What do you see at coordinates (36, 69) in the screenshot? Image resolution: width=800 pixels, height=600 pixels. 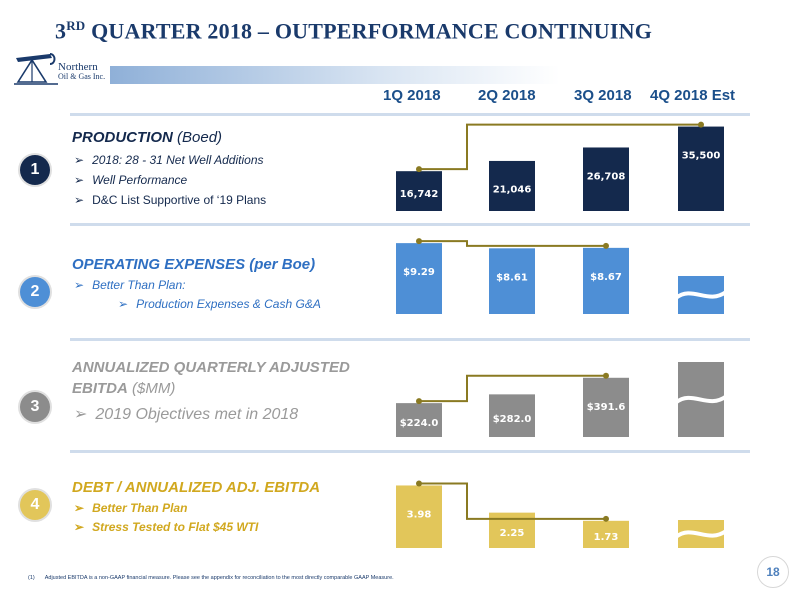 I see `pumpjack-logo-icon` at bounding box center [36, 69].